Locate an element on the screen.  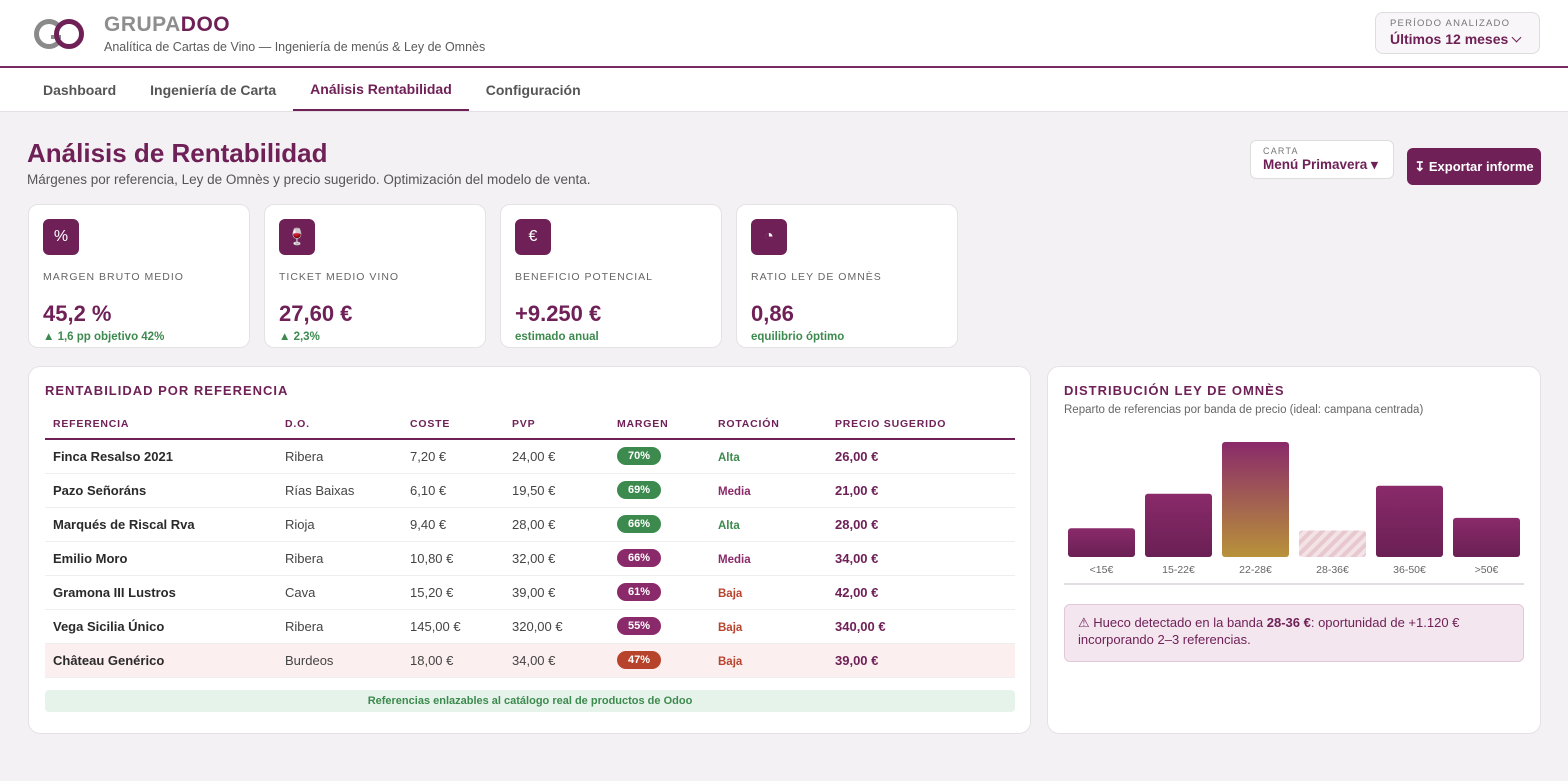
cell-referencia: Gramona III Lustros is located at coordinates (161, 592).